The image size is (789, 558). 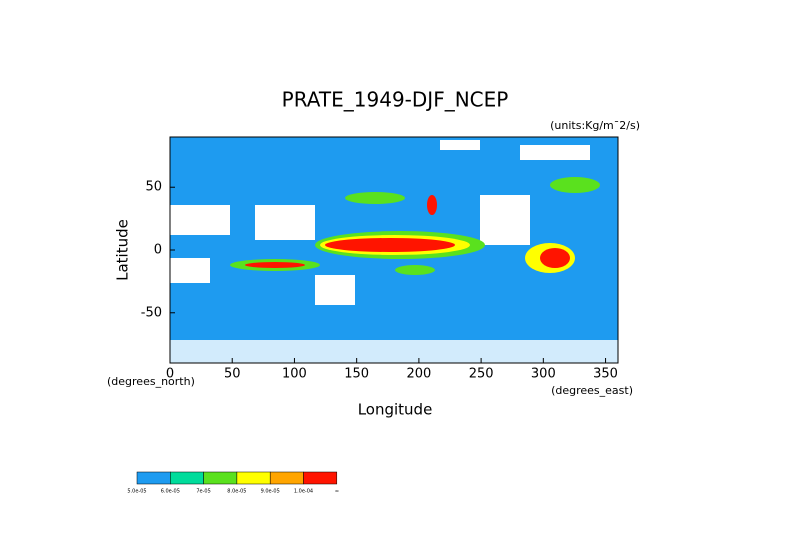 I want to click on x-tick-label: 100, so click(x=294, y=374).